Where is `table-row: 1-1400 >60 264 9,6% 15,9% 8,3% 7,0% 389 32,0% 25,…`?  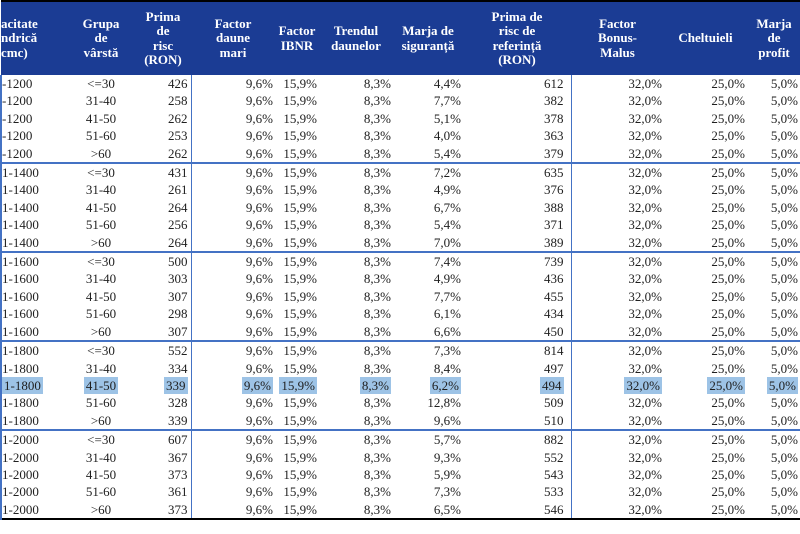 table-row: 1-1400 >60 264 9,6% 15,9% 8,3% 7,0% 389 32,0% 25,… is located at coordinates (400, 243).